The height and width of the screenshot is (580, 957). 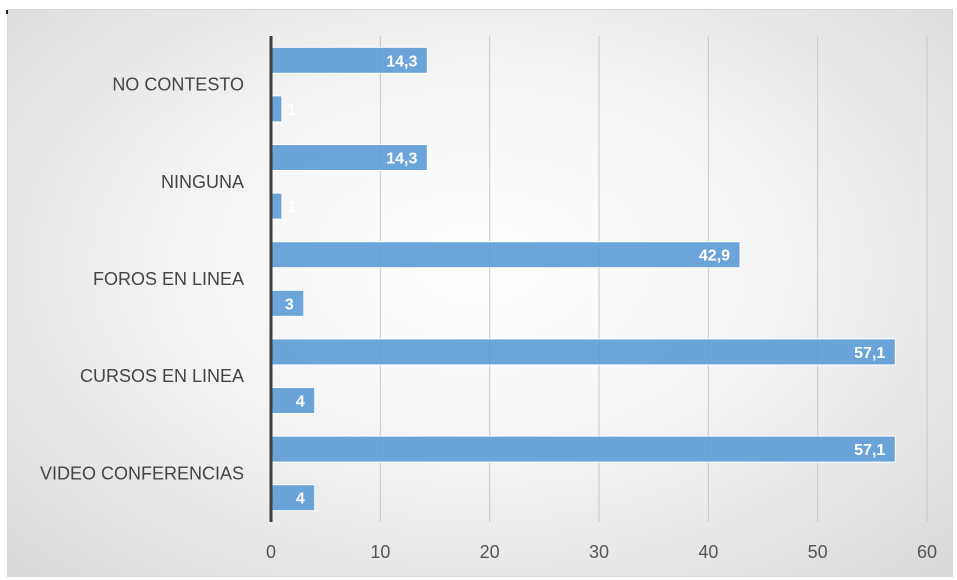 I want to click on category-label: NO CONTESTO, so click(x=178, y=85).